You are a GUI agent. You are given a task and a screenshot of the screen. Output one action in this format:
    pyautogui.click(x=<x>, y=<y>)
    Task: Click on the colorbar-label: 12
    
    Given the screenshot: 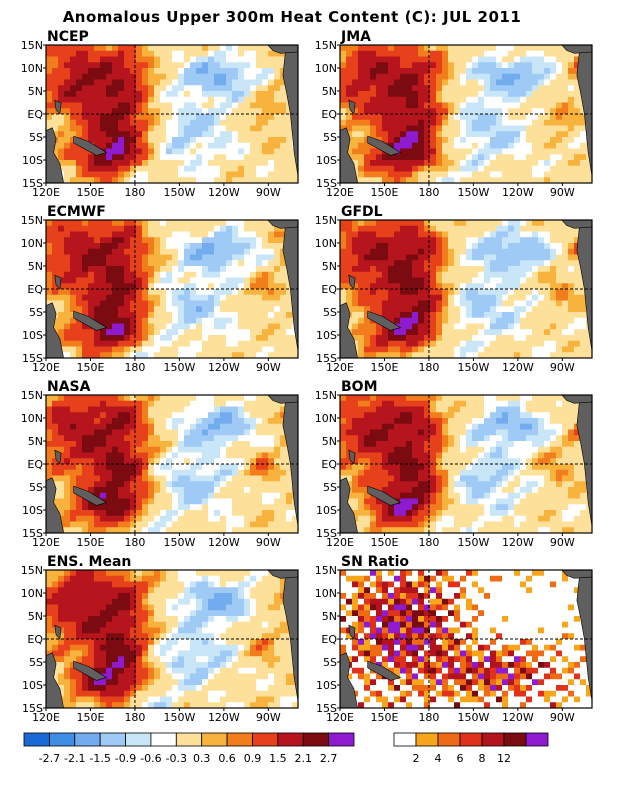 What is the action you would take?
    pyautogui.click(x=504, y=758)
    